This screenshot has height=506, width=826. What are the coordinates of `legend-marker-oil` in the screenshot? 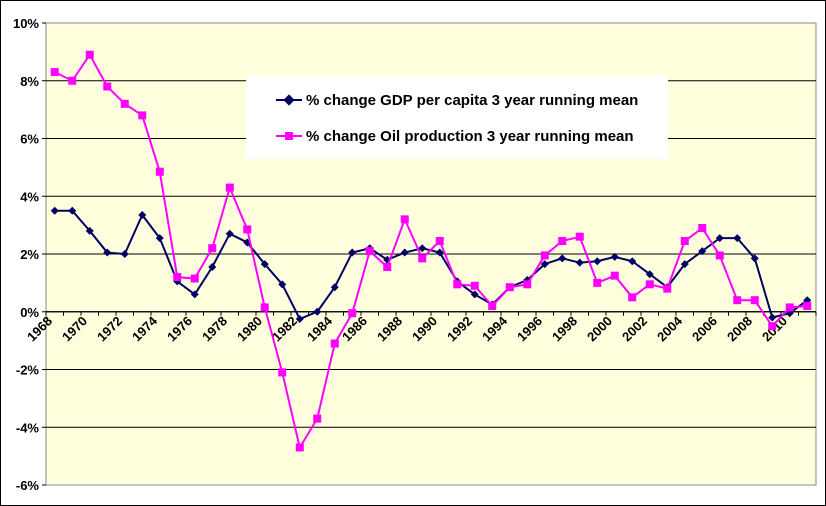 It's located at (289, 136).